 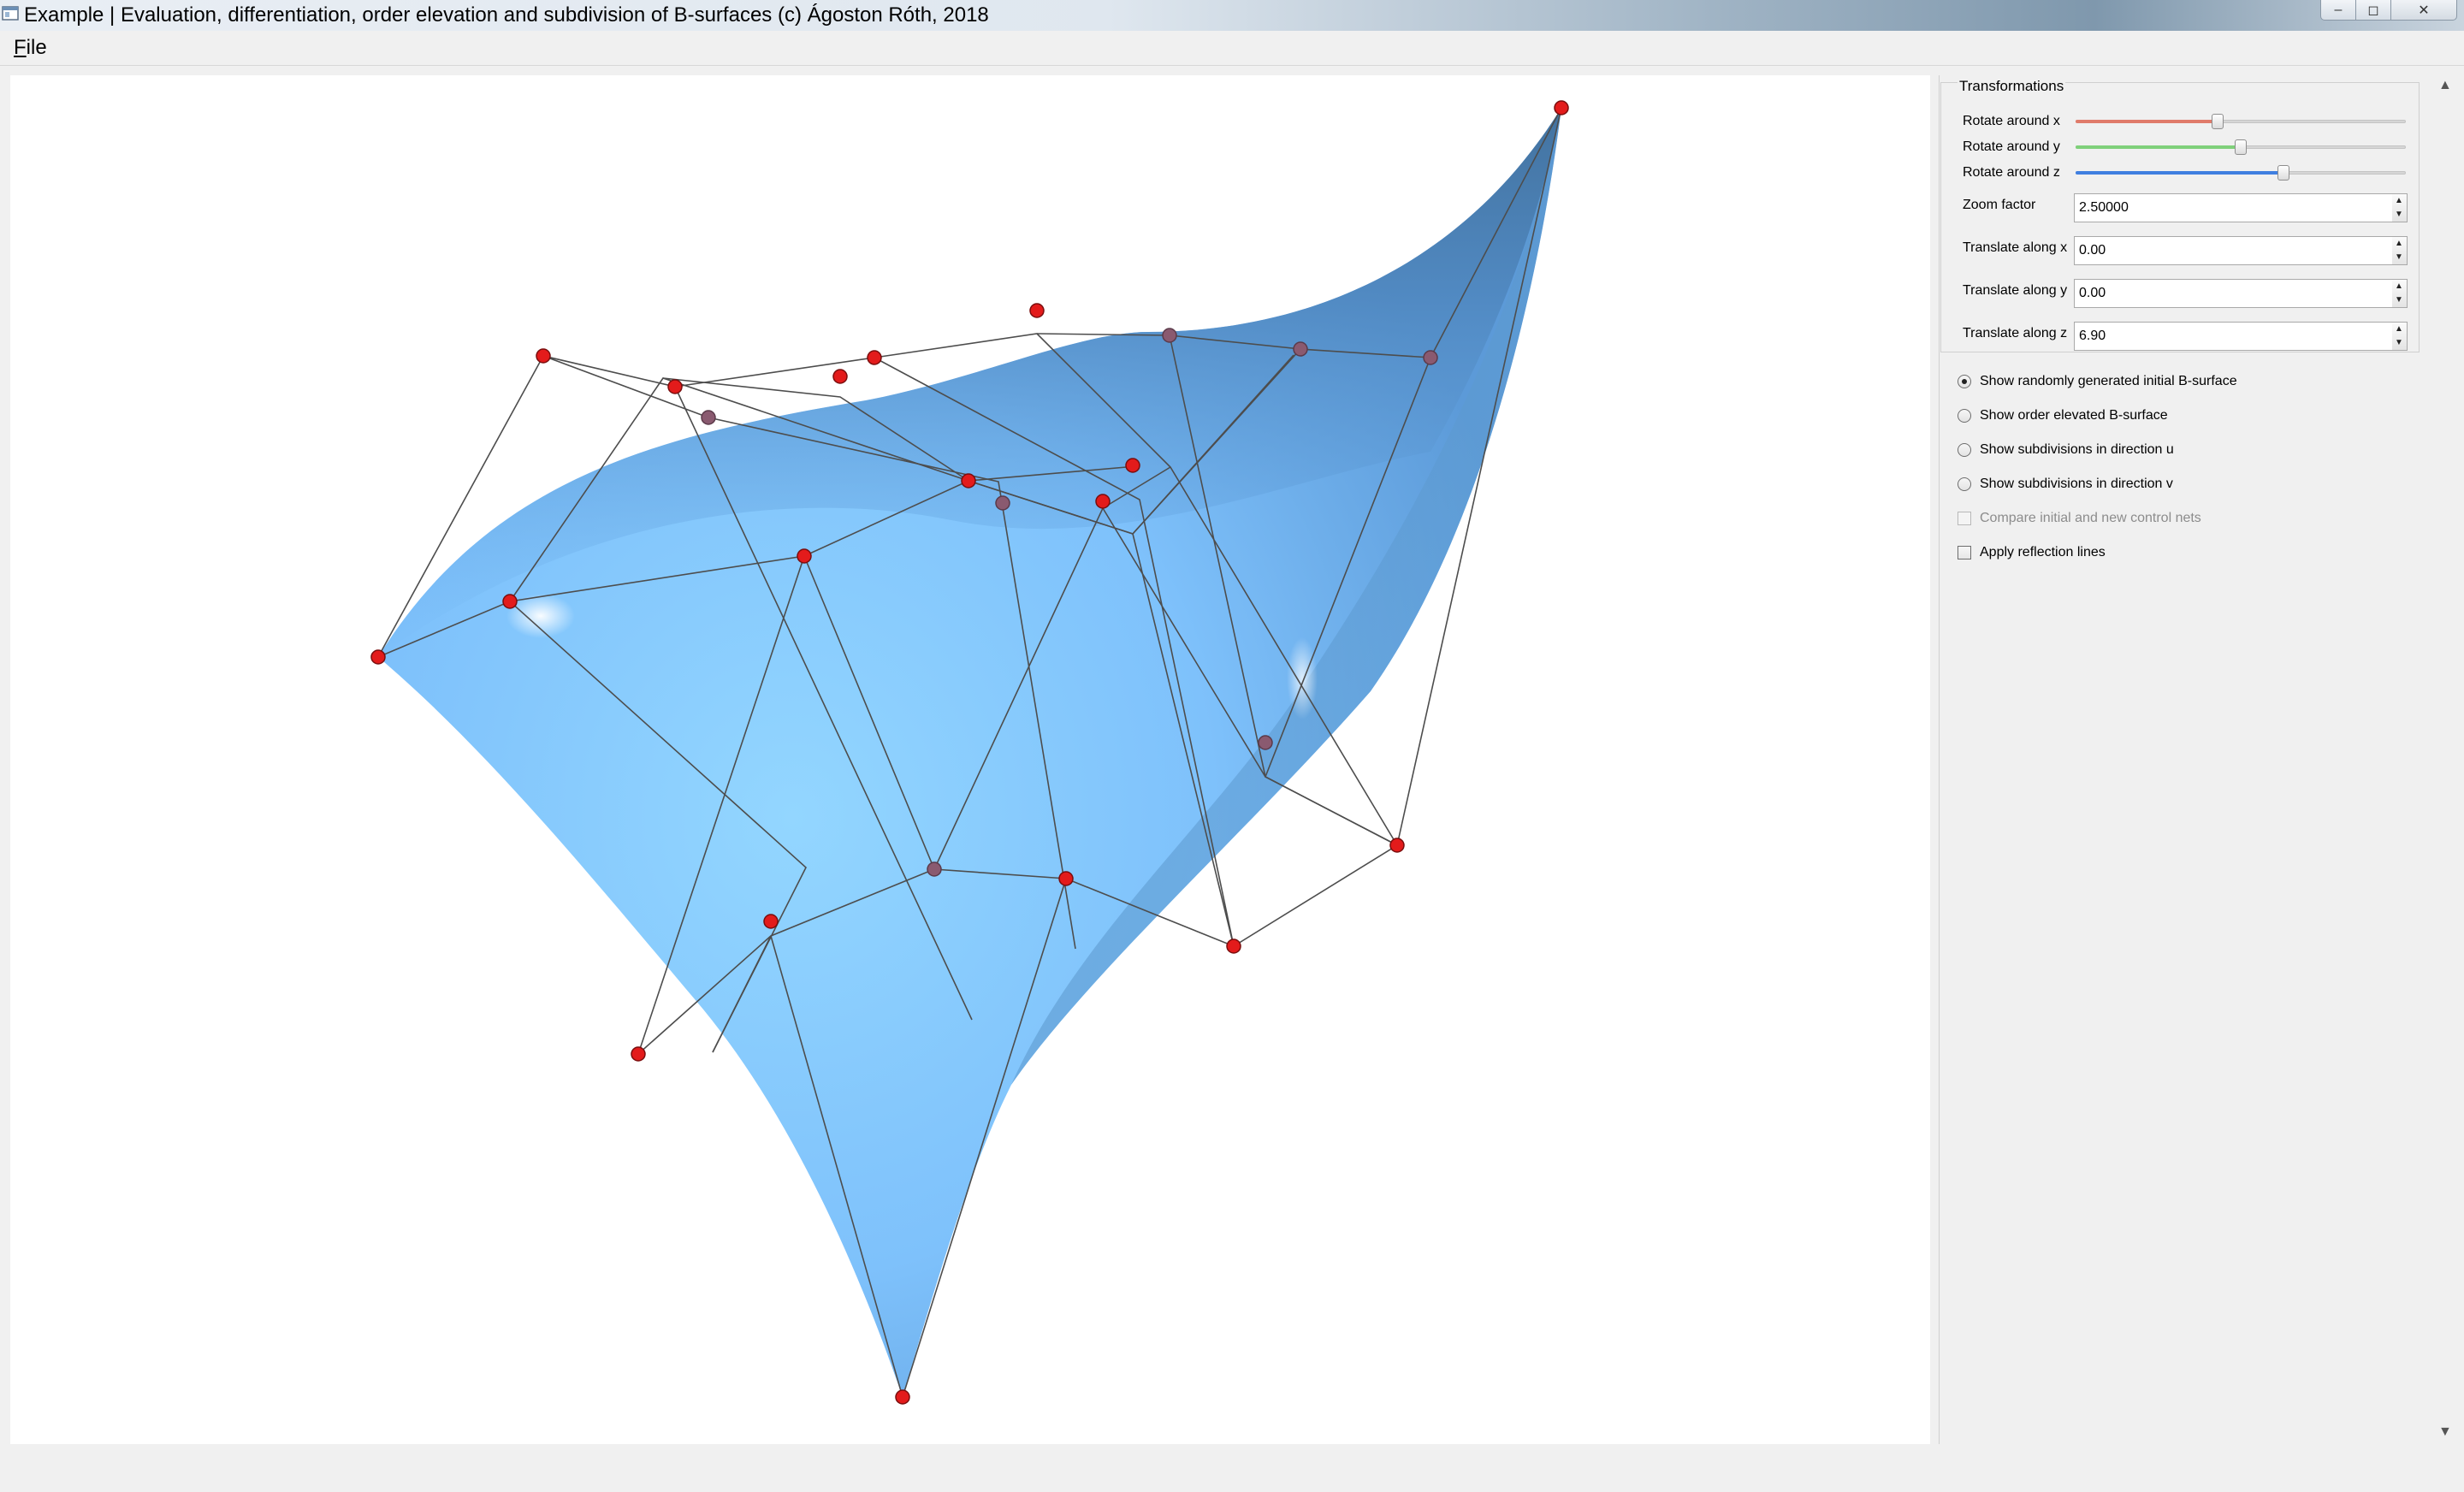 What do you see at coordinates (2400, 336) in the screenshot?
I see `translate-z-stepper: ▲ ▼` at bounding box center [2400, 336].